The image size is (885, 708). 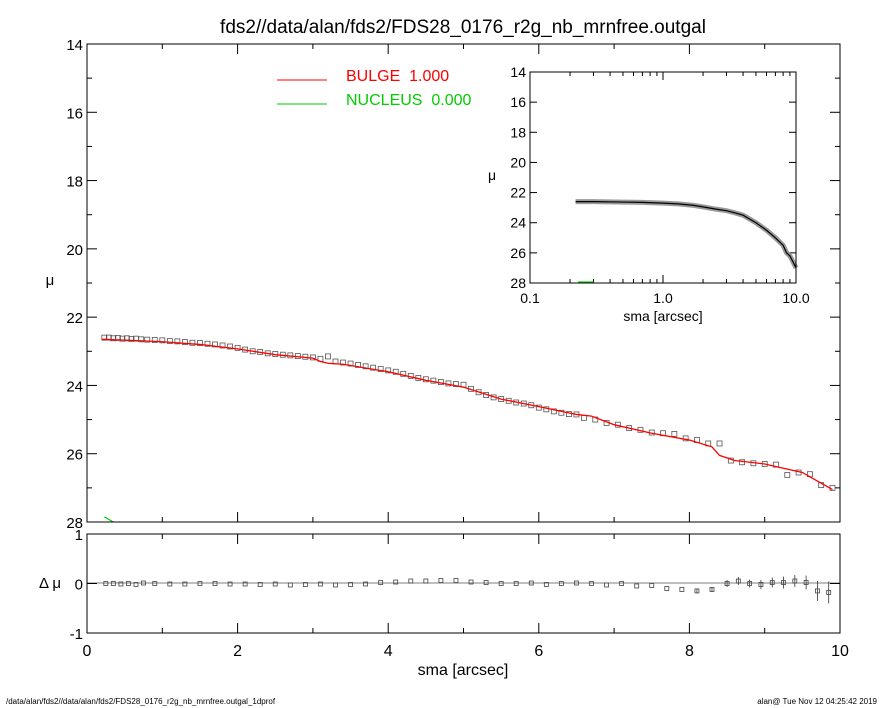 I want to click on inset-series, so click(x=687, y=241).